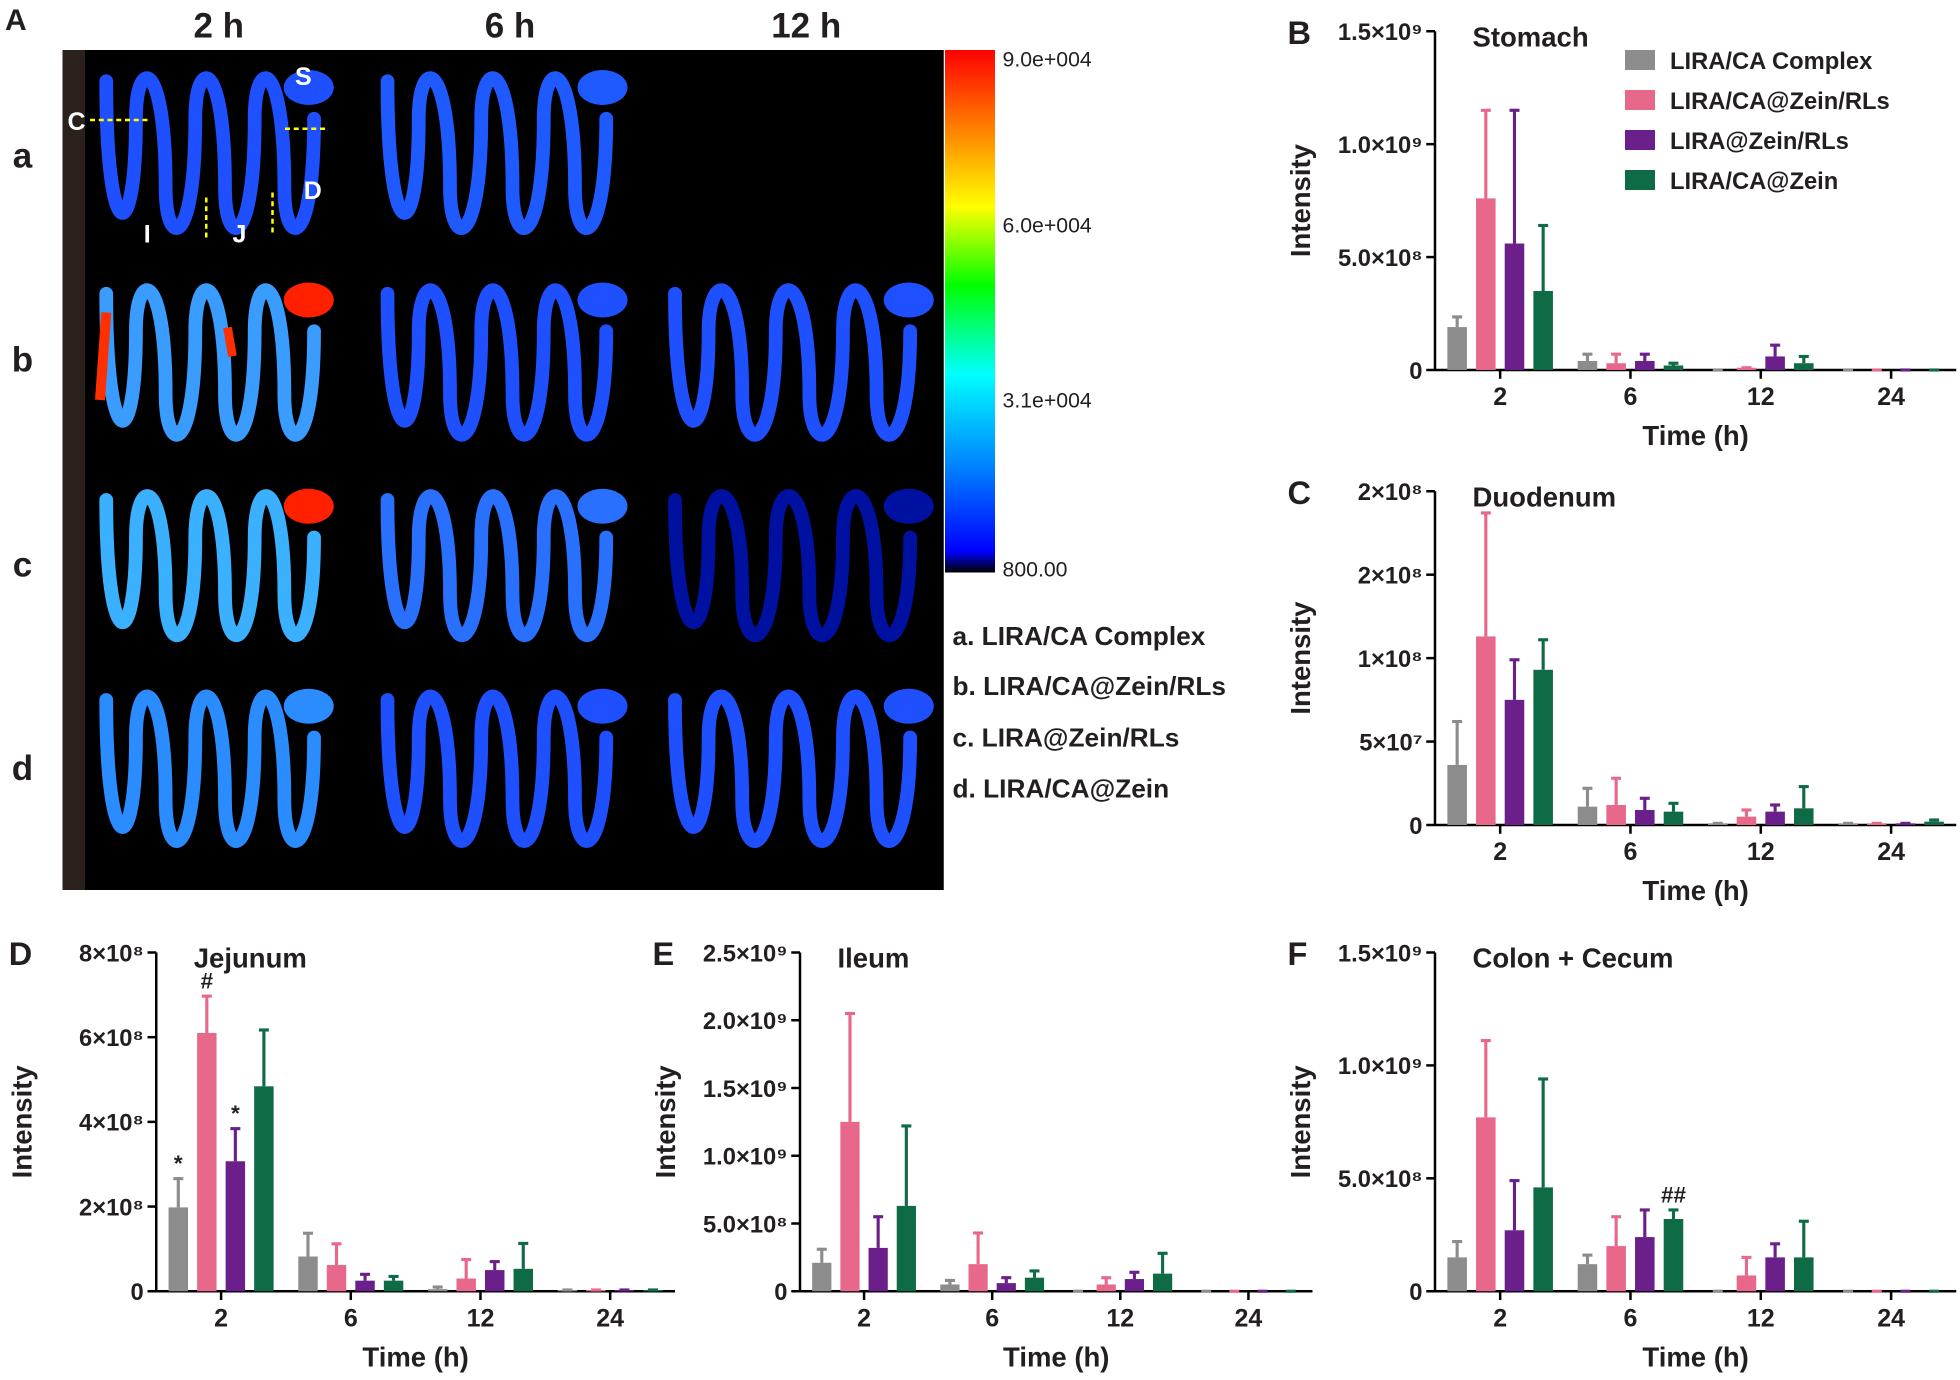 Image resolution: width=1960 pixels, height=1380 pixels. Describe the element at coordinates (20, 954) in the screenshot. I see `panel-label: D` at that location.